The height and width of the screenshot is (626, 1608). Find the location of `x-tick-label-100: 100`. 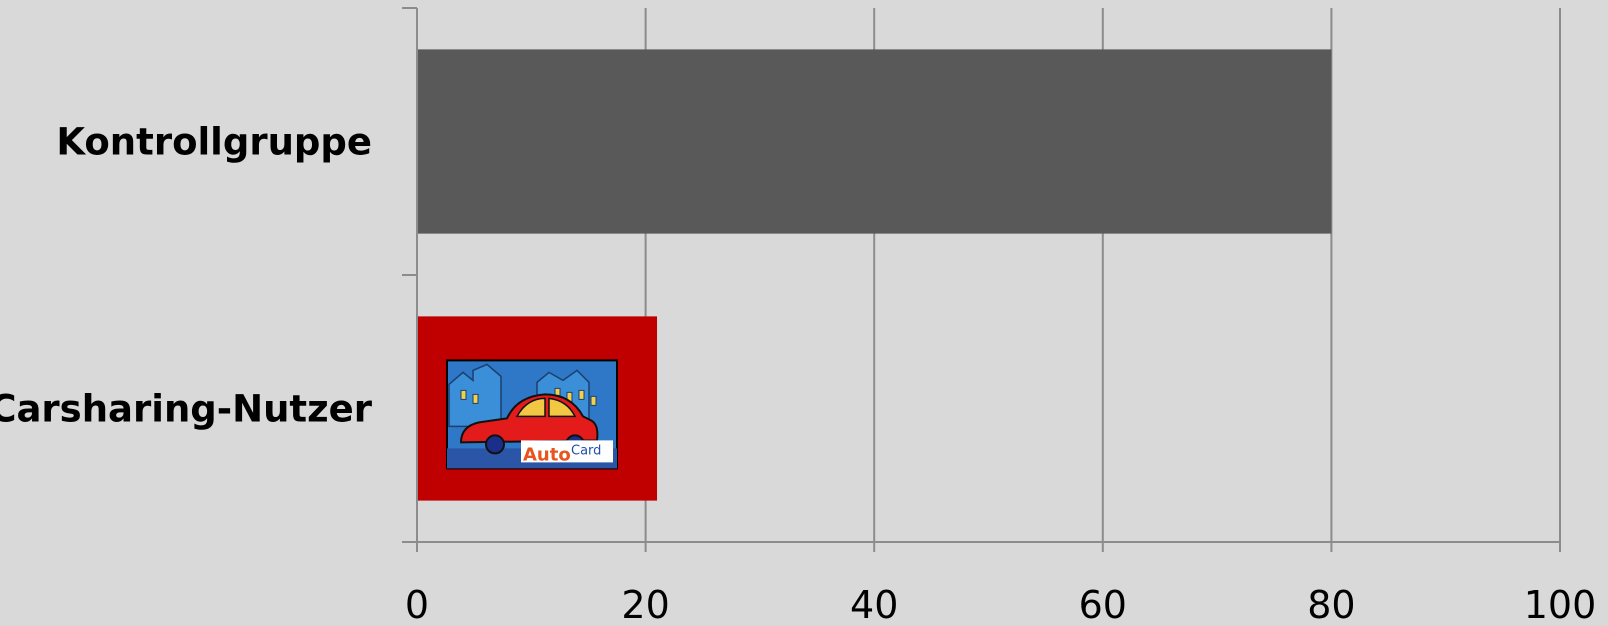

x-tick-label-100: 100 is located at coordinates (1560, 604).